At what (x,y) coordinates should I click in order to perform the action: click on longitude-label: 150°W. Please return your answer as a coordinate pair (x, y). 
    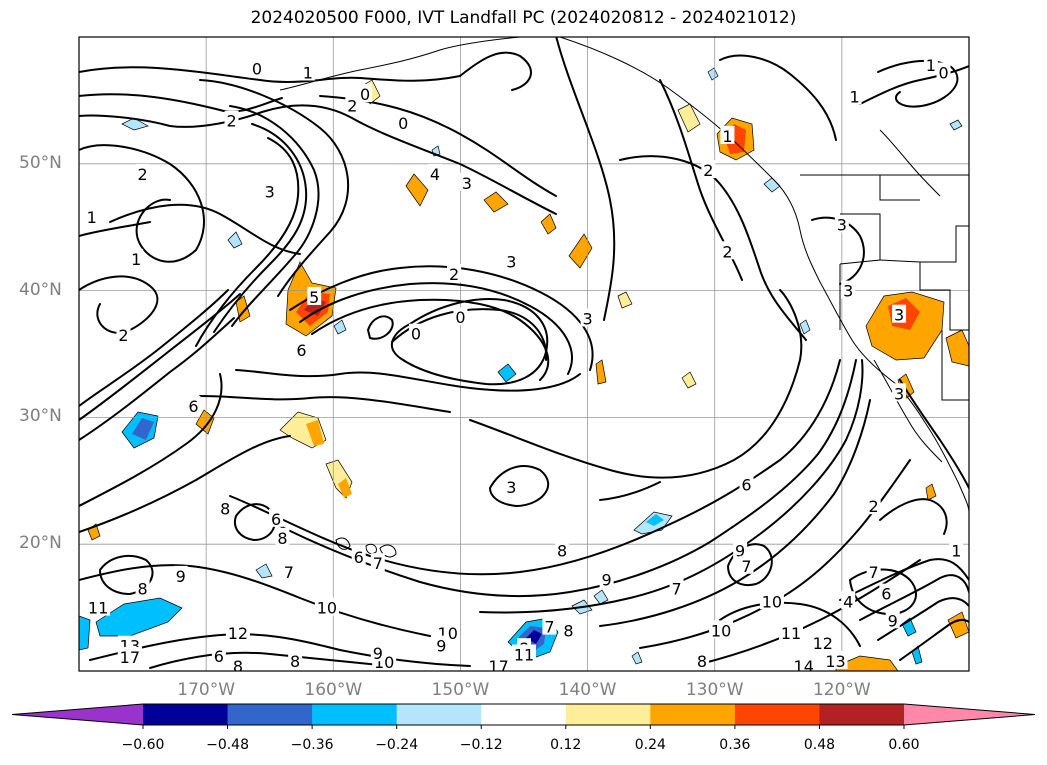
    Looking at the image, I should click on (460, 690).